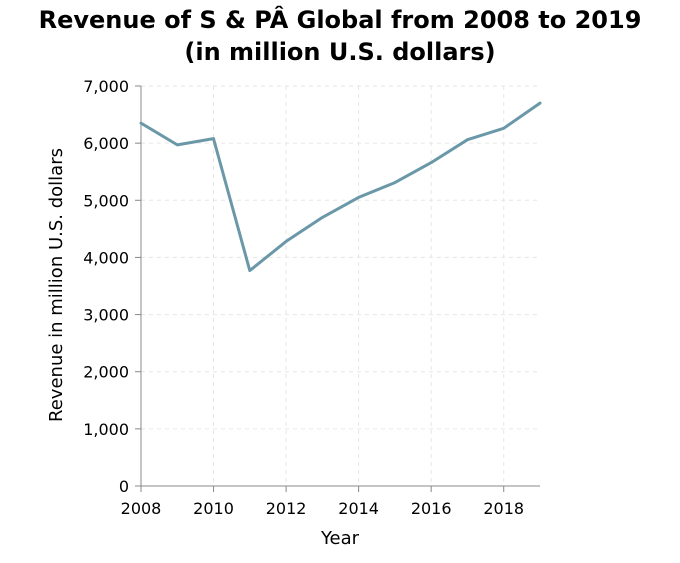  What do you see at coordinates (124, 486) in the screenshot?
I see `y-tick-label-0: 0` at bounding box center [124, 486].